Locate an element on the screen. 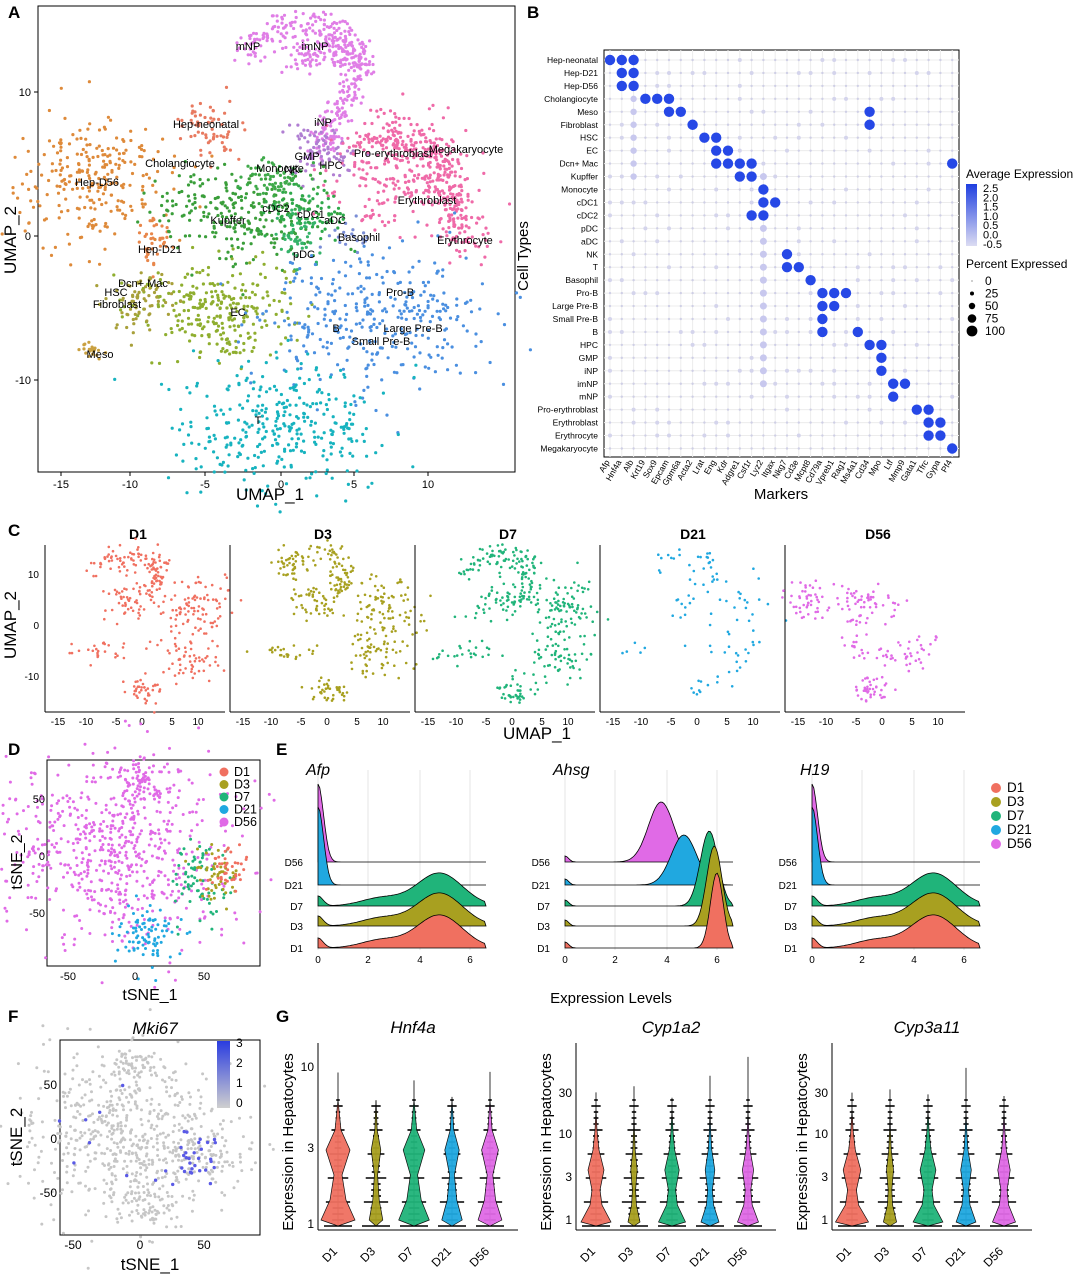 This screenshot has width=1080, height=1277. cell-type-label: aDC is located at coordinates (589, 241).